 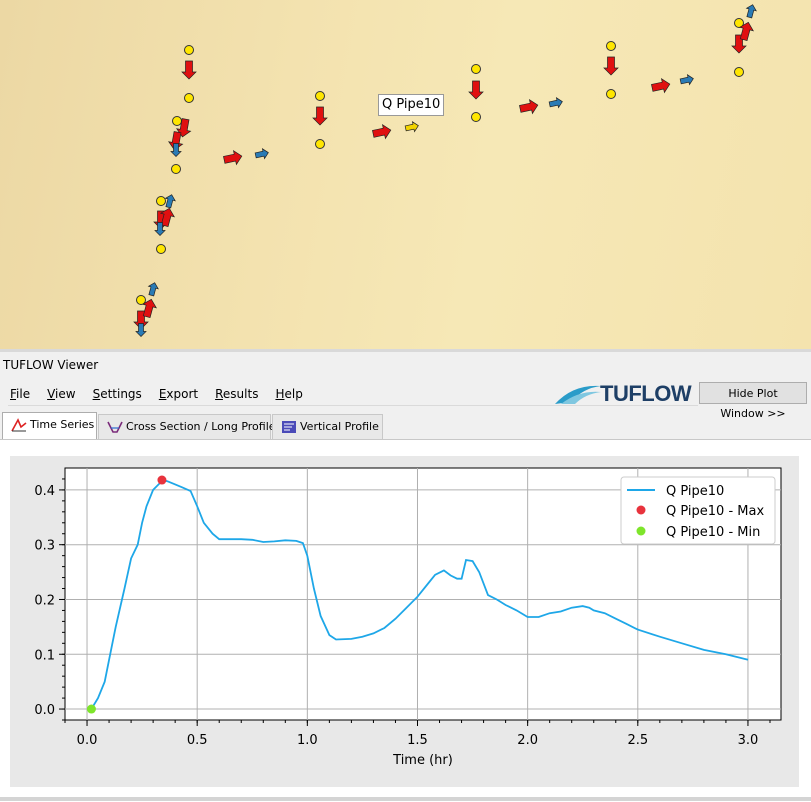 What do you see at coordinates (289, 394) in the screenshot?
I see `menu-help: Help` at bounding box center [289, 394].